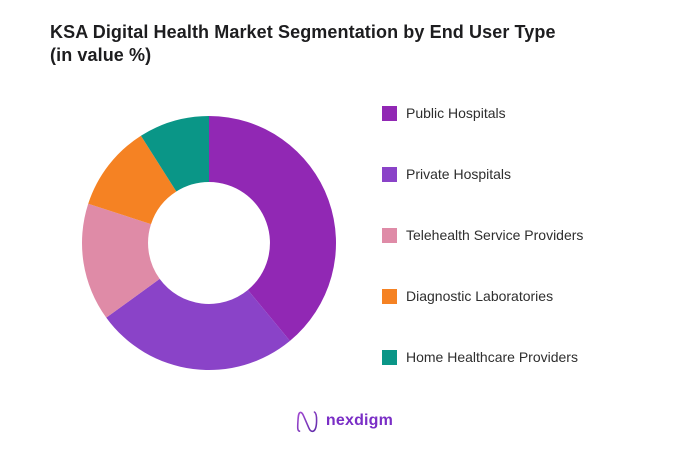  What do you see at coordinates (492, 357) in the screenshot?
I see `legend-label: Home Healthcare Providers` at bounding box center [492, 357].